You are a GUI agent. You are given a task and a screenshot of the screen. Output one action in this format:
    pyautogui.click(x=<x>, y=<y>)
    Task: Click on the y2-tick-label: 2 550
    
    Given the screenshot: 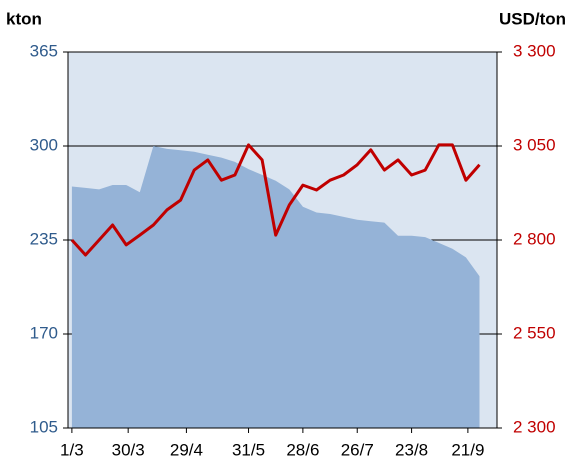 What is the action you would take?
    pyautogui.click(x=534, y=332)
    